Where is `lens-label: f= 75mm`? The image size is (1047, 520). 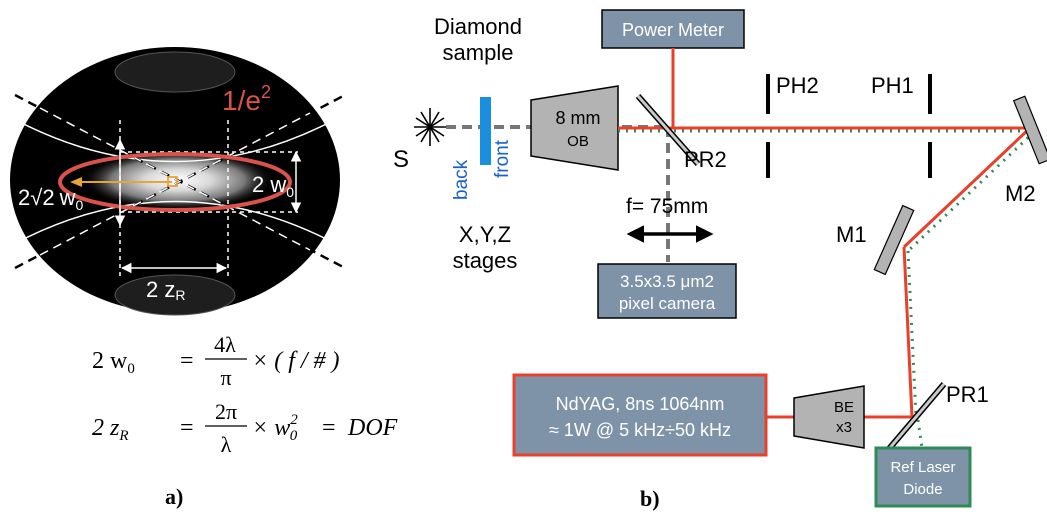 lens-label: f= 75mm is located at coordinates (667, 206).